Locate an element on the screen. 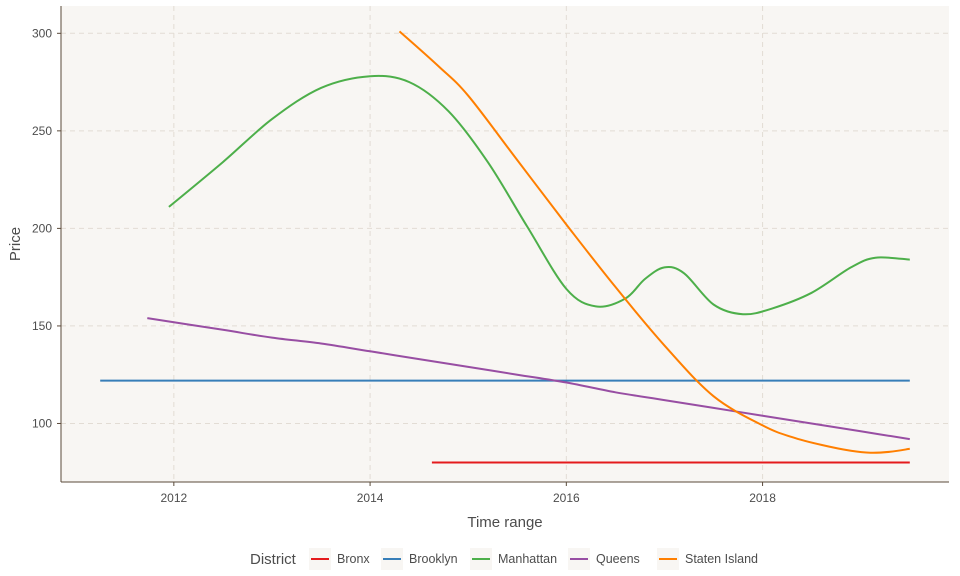 Image resolution: width=960 pixels, height=576 pixels. y-tick-label: 200 is located at coordinates (42, 228).